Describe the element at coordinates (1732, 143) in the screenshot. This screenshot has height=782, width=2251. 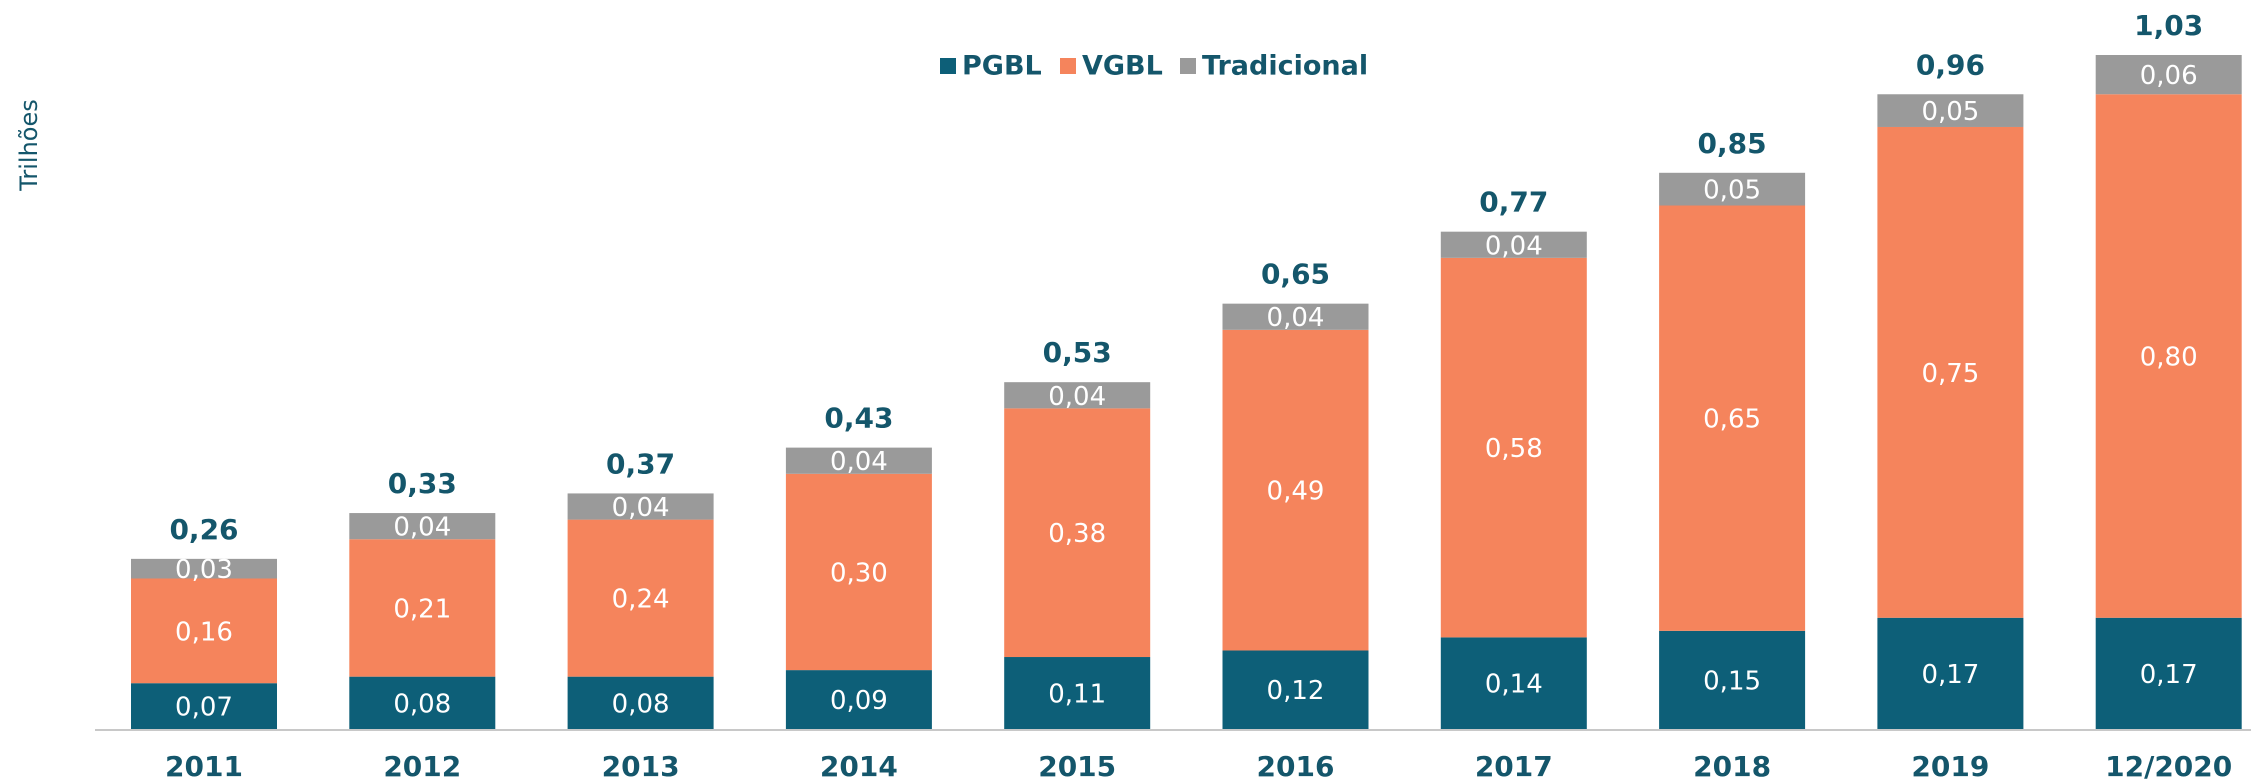
I see `total-label: 0,85` at that location.